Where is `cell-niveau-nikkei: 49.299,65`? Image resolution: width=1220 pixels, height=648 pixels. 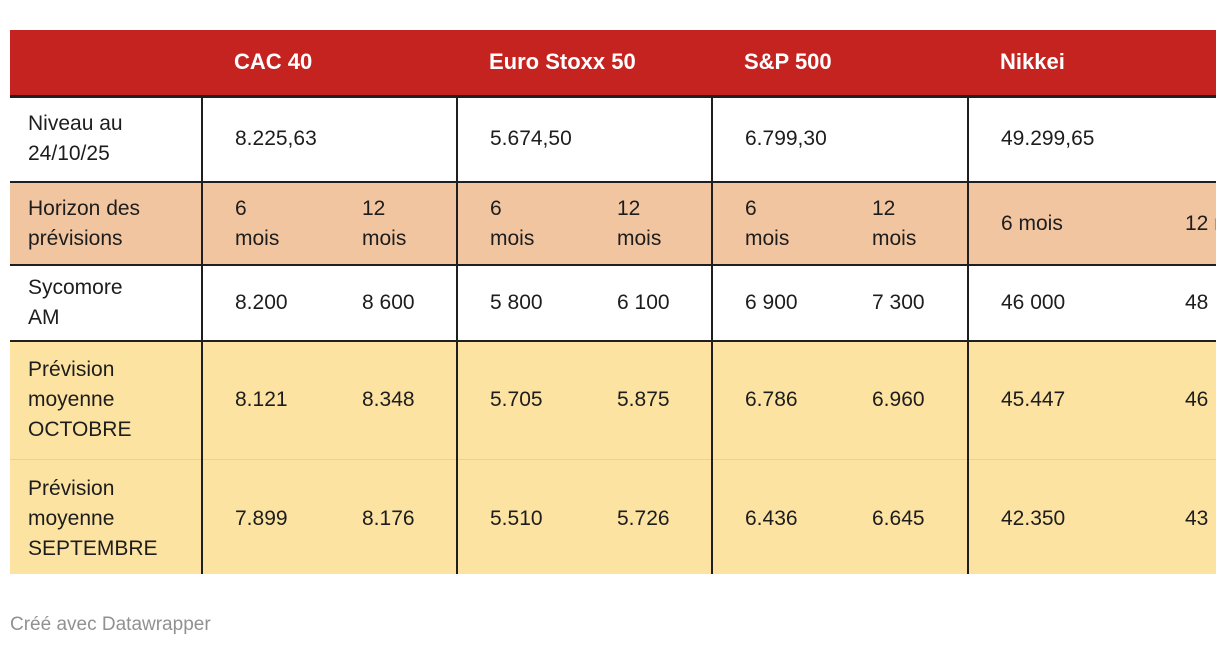
cell-niveau-nikkei: 49.299,65 is located at coordinates (1092, 139).